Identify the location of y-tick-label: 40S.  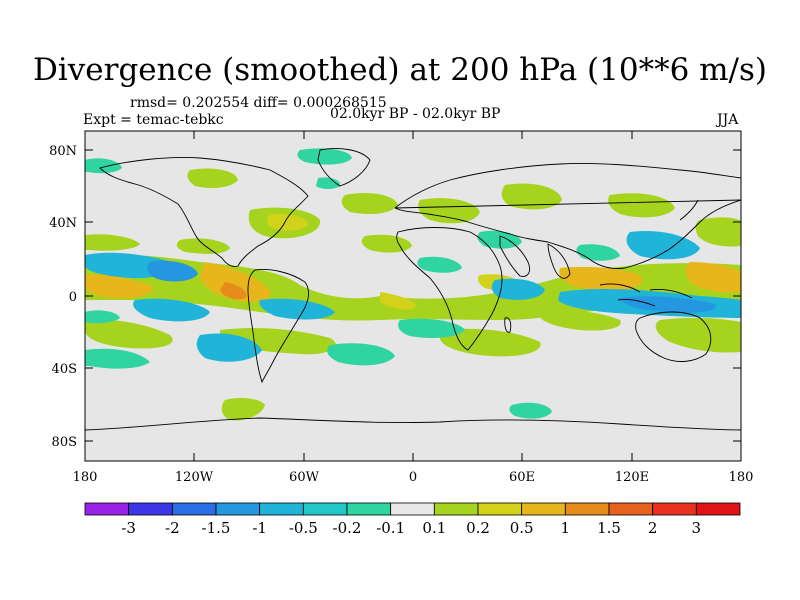
(64, 369).